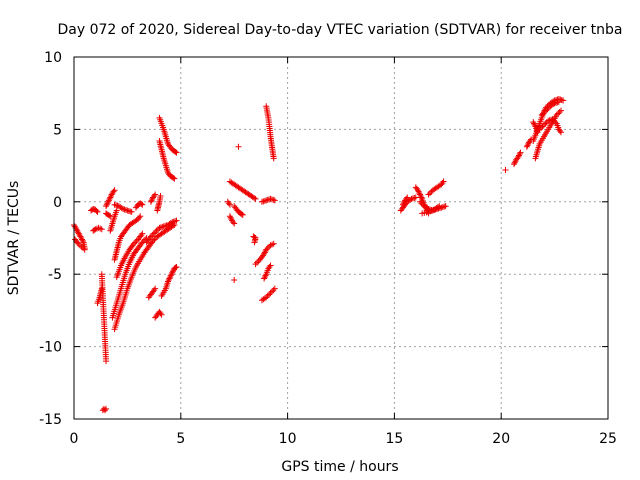 This screenshot has width=640, height=480. I want to click on y-tick-label: -10, so click(50, 348).